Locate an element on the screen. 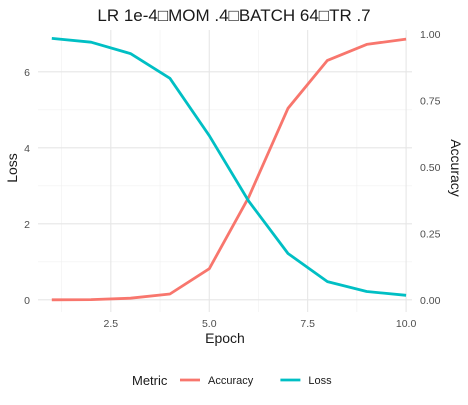 The width and height of the screenshot is (468, 405). y-tick-label: 6 is located at coordinates (27, 73).